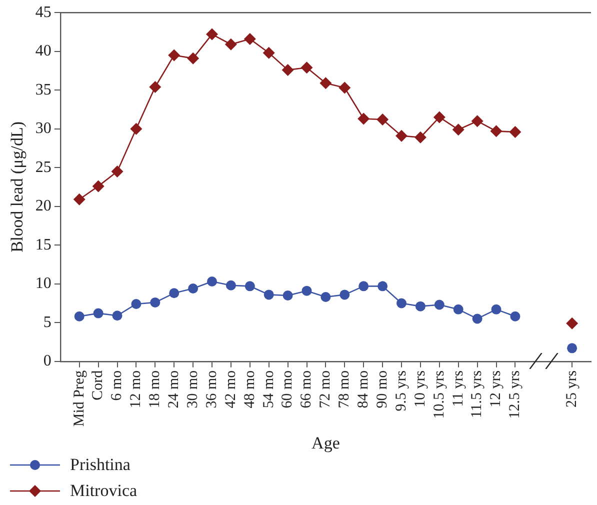 Image resolution: width=597 pixels, height=505 pixels. Describe the element at coordinates (230, 389) in the screenshot. I see `x-tick-label: 42 mo` at that location.